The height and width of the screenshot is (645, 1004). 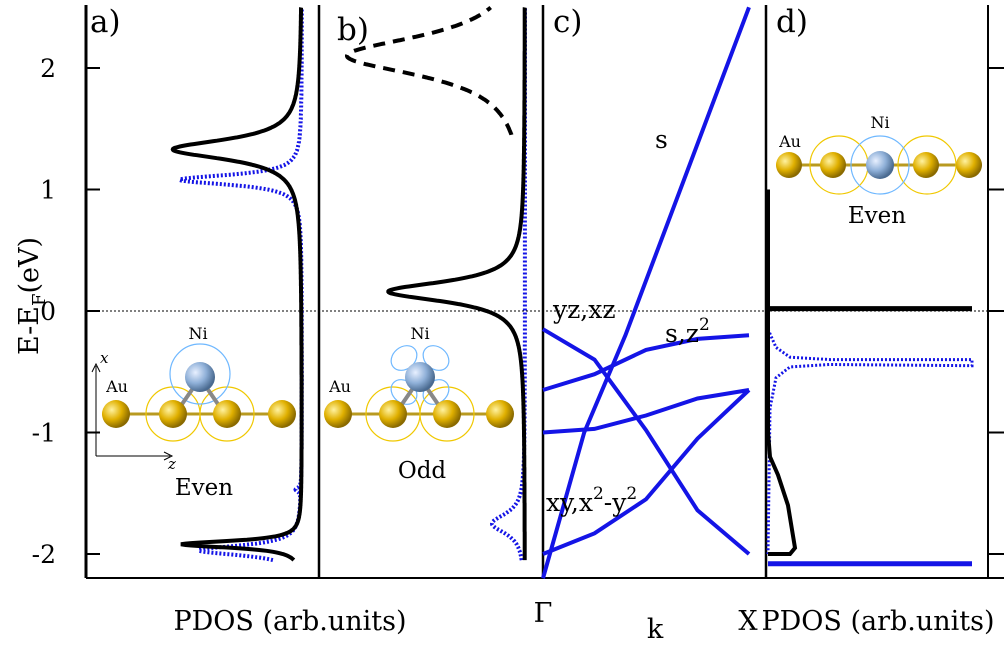 What do you see at coordinates (132, 411) in the screenshot?
I see `axis-indicator` at bounding box center [132, 411].